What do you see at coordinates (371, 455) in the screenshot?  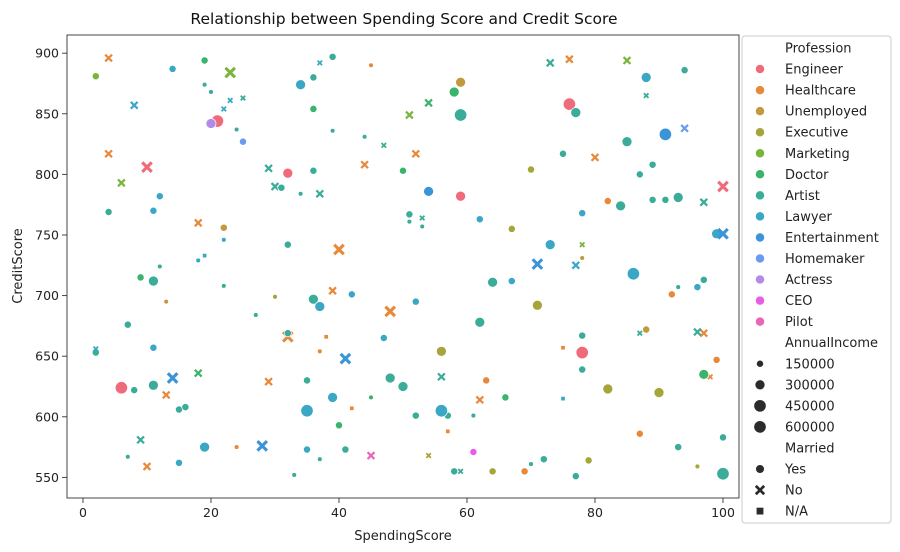 I see `point-pilot` at bounding box center [371, 455].